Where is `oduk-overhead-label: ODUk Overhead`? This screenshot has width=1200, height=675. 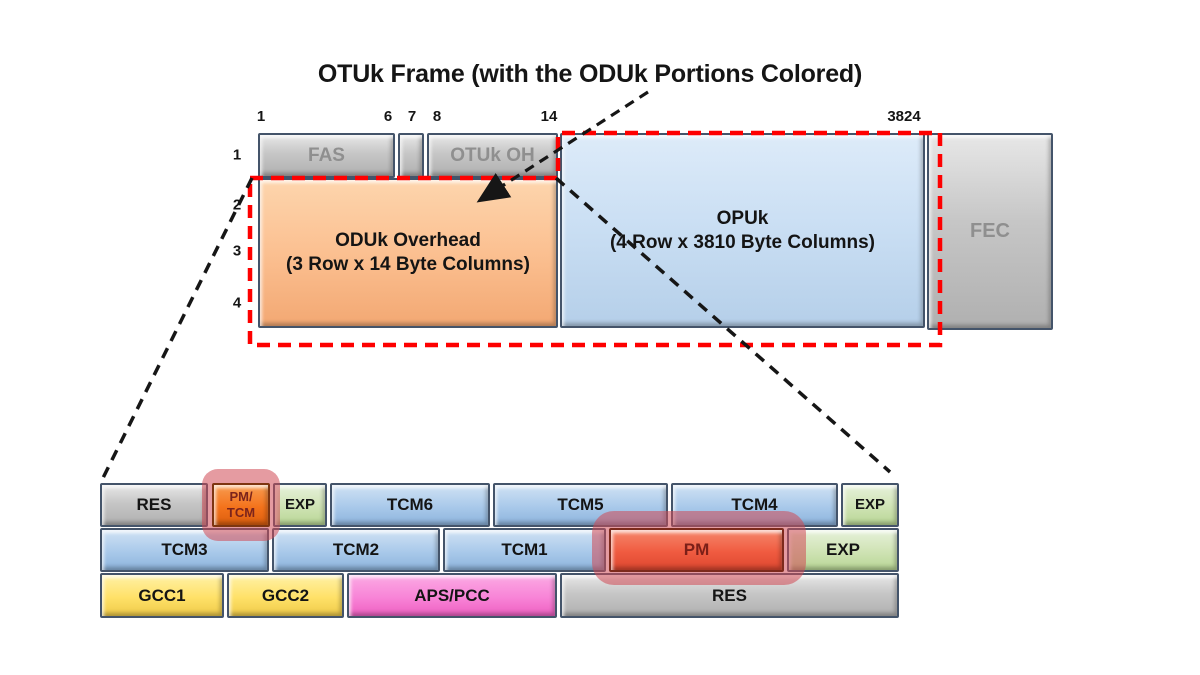
oduk-overhead-label: ODUk Overhead is located at coordinates (408, 241).